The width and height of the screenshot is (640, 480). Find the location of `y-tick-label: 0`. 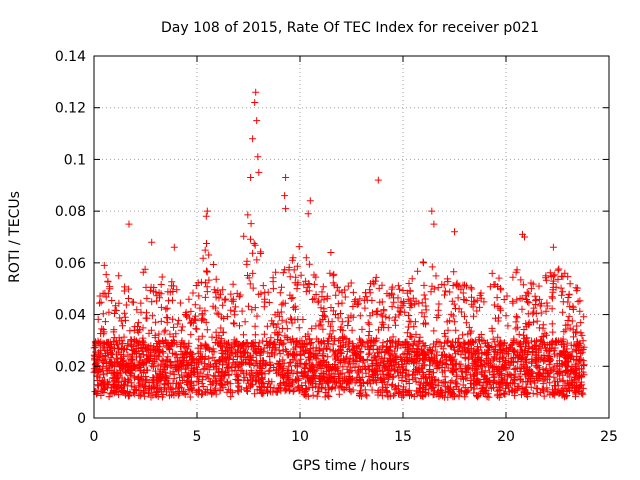

y-tick-label: 0 is located at coordinates (81, 419).